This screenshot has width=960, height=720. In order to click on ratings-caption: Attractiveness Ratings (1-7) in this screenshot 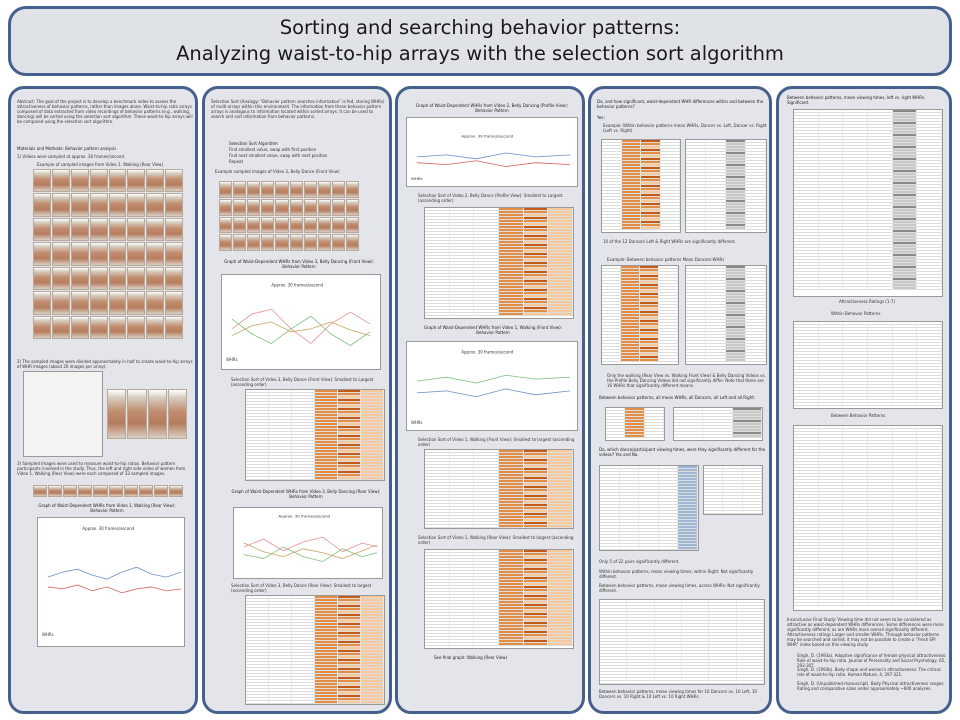, I will do `click(867, 301)`.